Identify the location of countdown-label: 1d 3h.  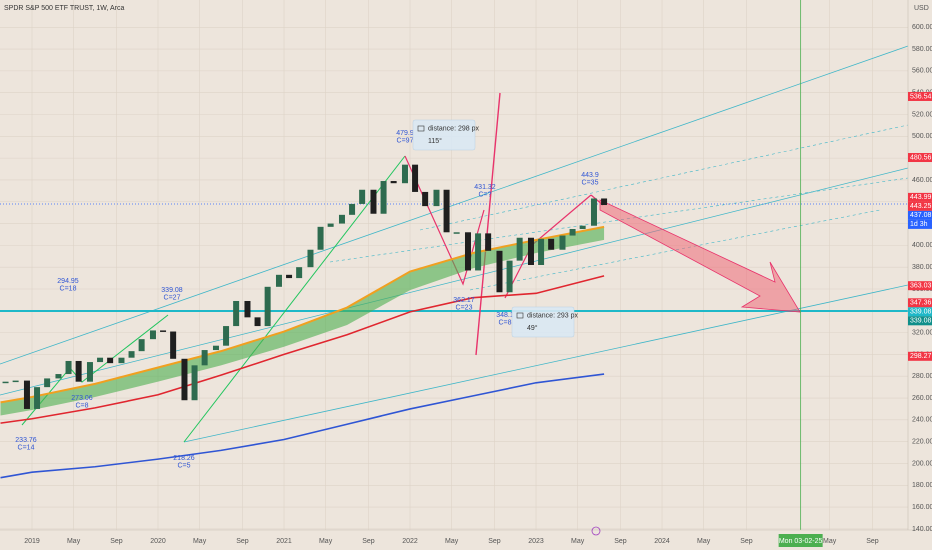
(919, 224).